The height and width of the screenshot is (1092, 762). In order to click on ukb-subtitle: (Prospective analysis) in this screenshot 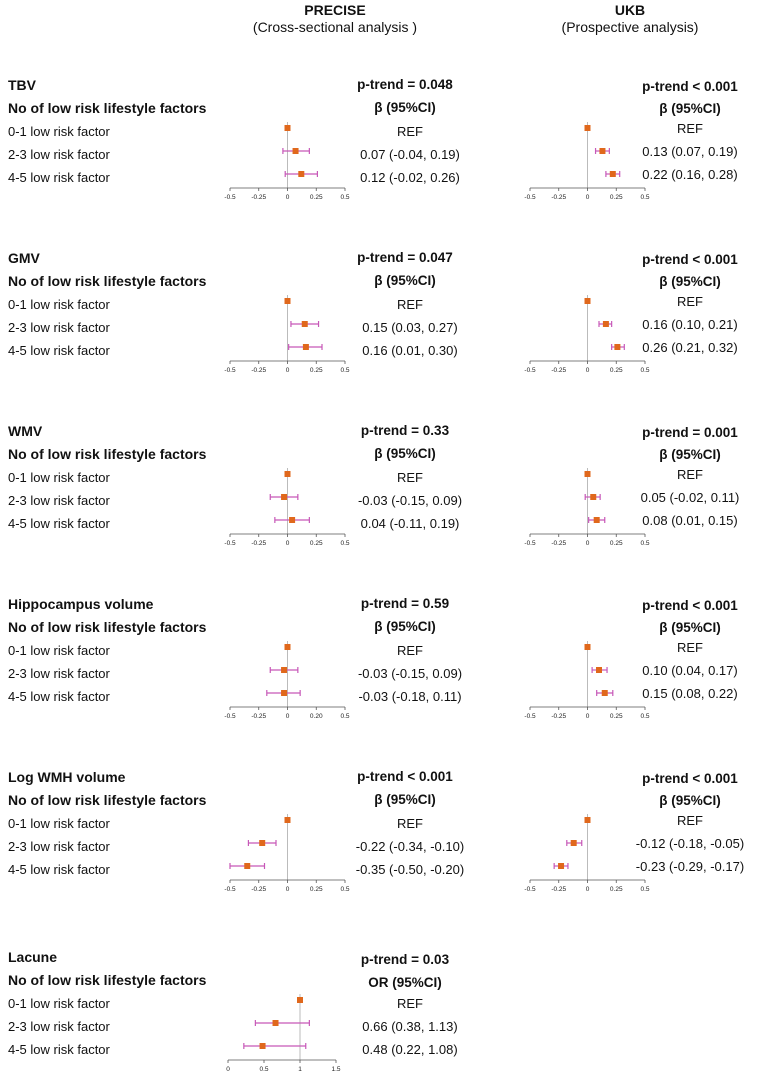, I will do `click(630, 27)`.